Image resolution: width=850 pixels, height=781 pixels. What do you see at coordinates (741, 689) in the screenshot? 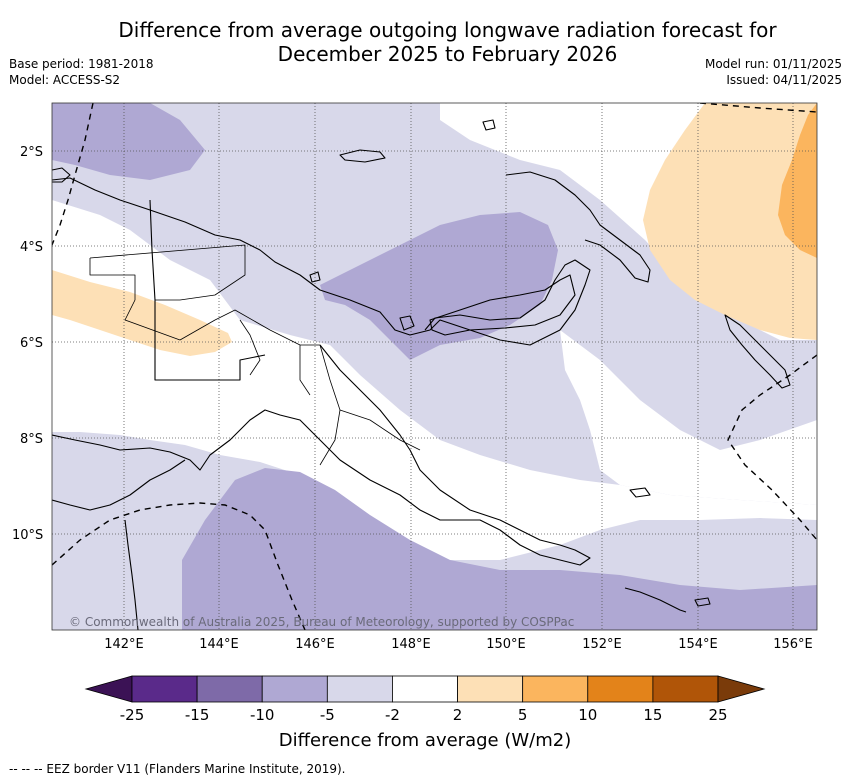
I see `colorbar-extend-high` at bounding box center [741, 689].